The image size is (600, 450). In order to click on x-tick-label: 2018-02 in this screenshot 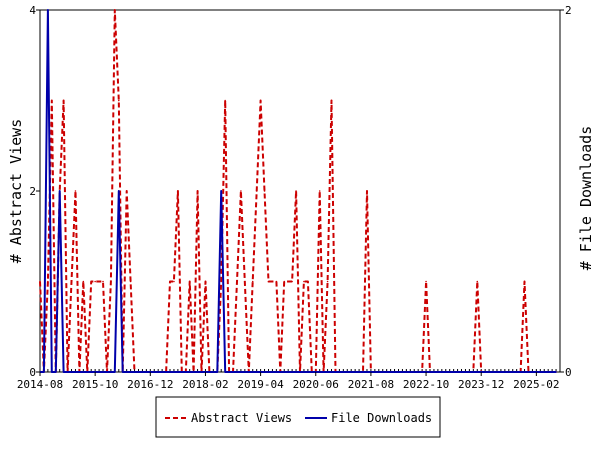, I will do `click(205, 384)`.